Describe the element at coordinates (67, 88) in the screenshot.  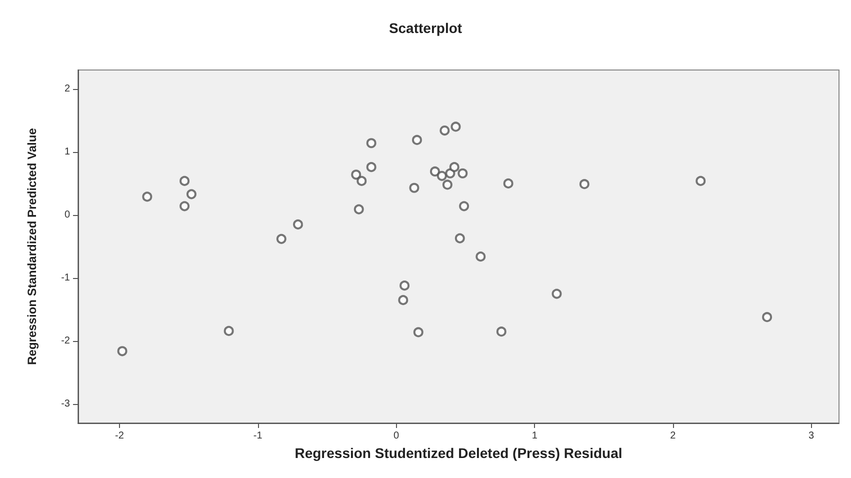
I see `y-tick-label: 2` at that location.